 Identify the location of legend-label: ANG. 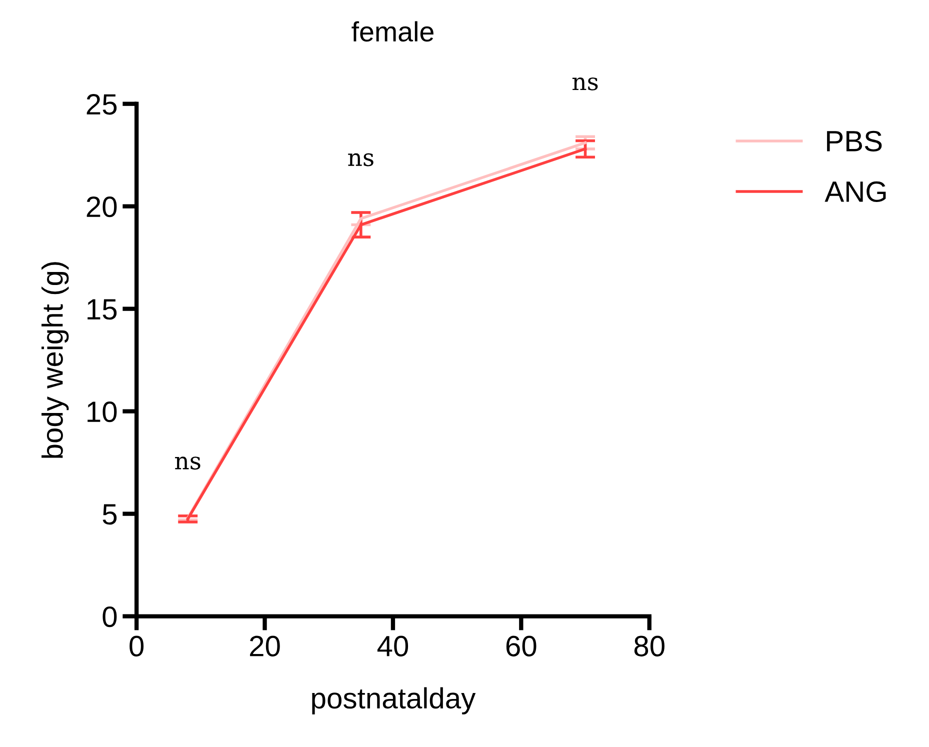
(855, 191).